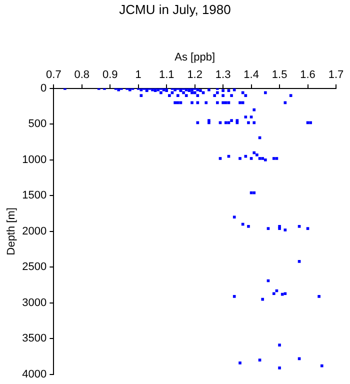 The image size is (350, 384). I want to click on x-tick-label: 1.6, so click(308, 74).